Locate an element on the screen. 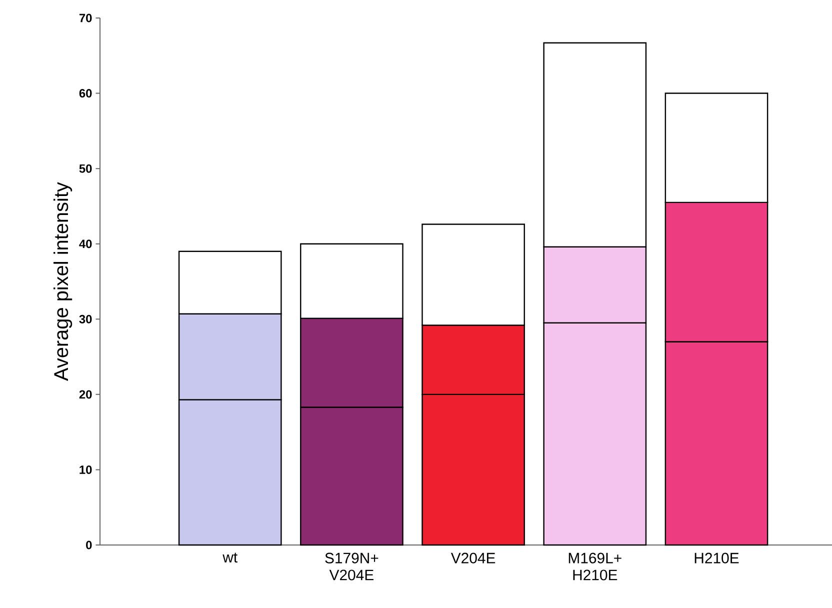 The image size is (832, 608). x-tick-label: H210E is located at coordinates (716, 558).